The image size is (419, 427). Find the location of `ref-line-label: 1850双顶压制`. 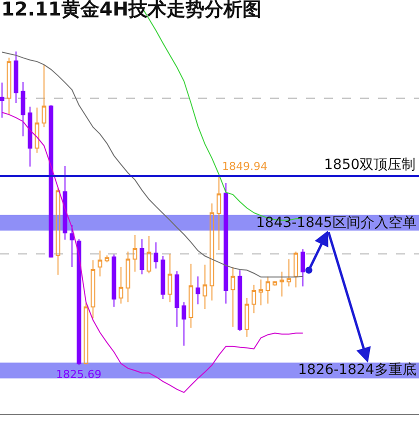

ref-line-label: 1850双顶压制 is located at coordinates (370, 165).